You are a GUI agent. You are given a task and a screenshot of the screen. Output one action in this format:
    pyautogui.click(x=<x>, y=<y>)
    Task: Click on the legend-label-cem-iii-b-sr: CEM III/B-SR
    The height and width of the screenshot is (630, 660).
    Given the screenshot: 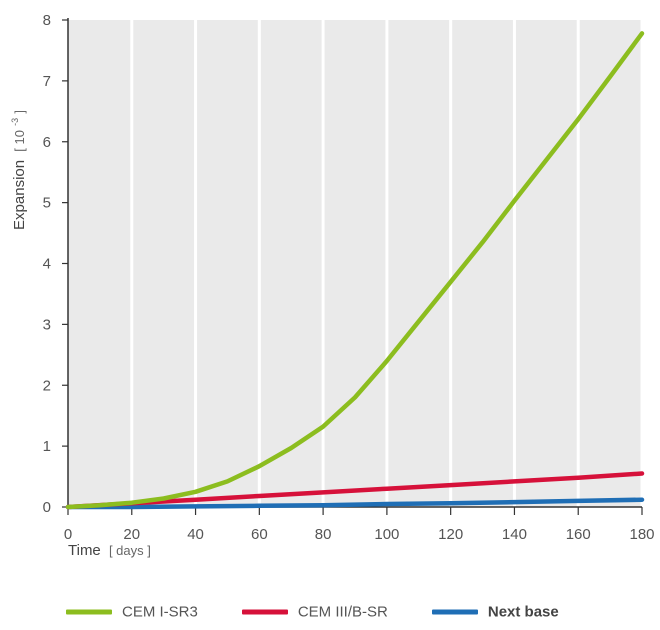 What is the action you would take?
    pyautogui.click(x=342, y=612)
    